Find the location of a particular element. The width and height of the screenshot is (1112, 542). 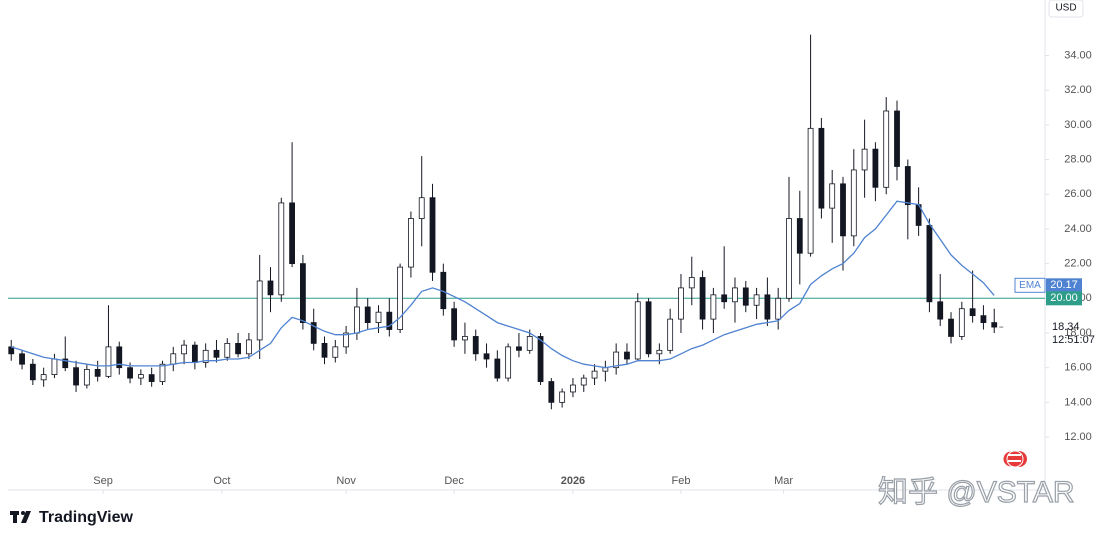

y-tick-label: 28.00 is located at coordinates (1078, 159).